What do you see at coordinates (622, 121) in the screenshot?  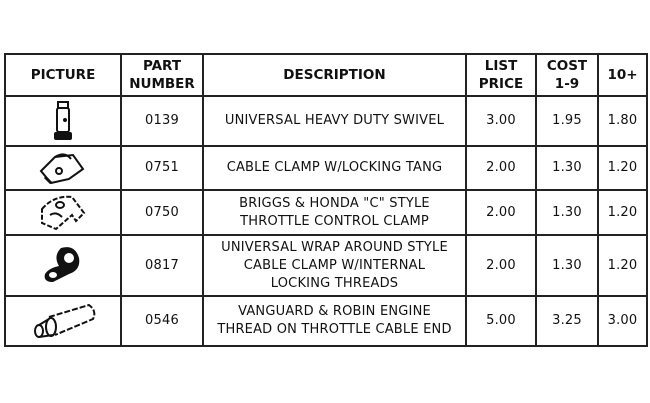 I see `cost-10-plus: 1.80` at bounding box center [622, 121].